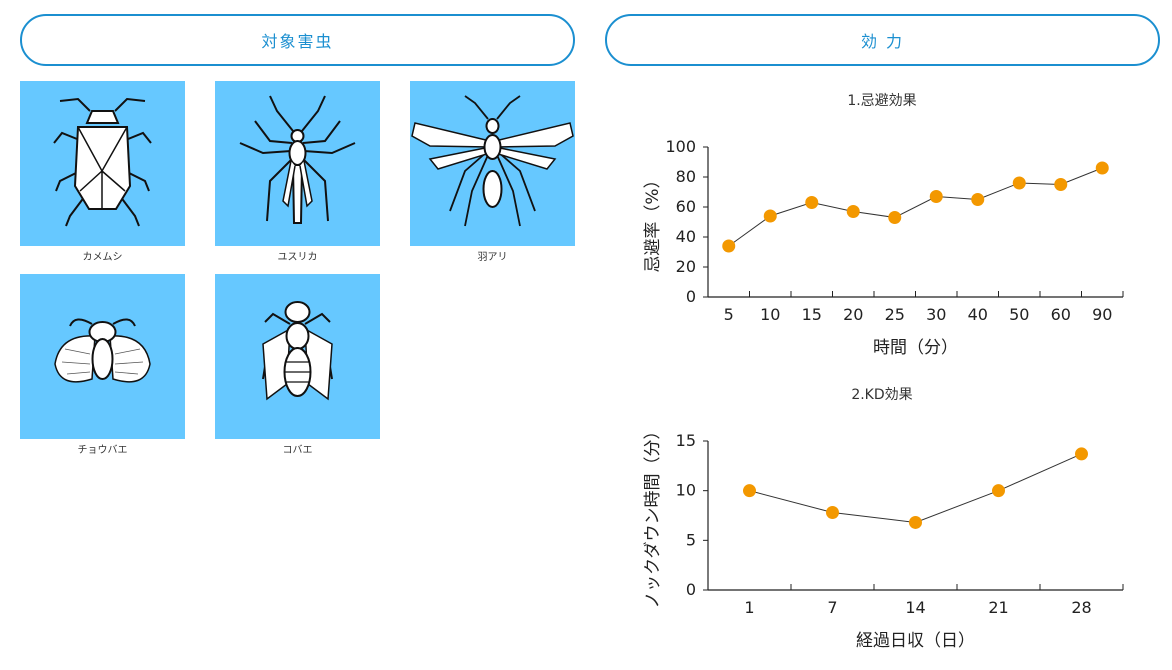 Image resolution: width=1172 pixels, height=670 pixels. What do you see at coordinates (686, 490) in the screenshot?
I see `chart2-y-tick-label: 10` at bounding box center [686, 490].